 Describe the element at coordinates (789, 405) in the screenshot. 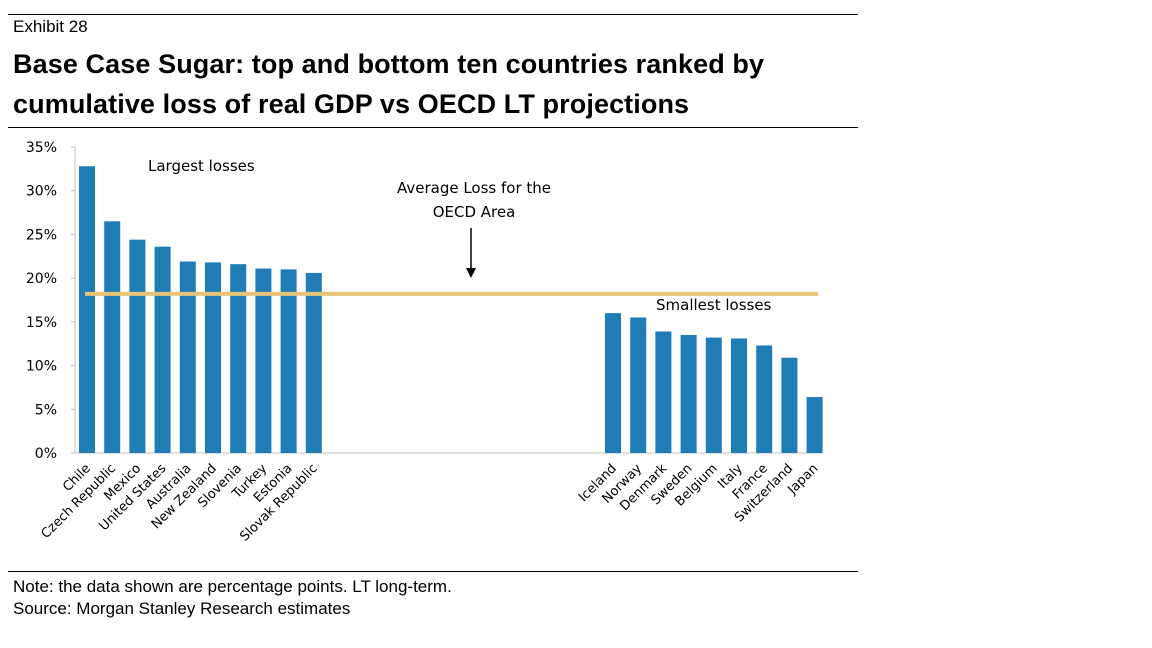

I see `bar-switzerland` at that location.